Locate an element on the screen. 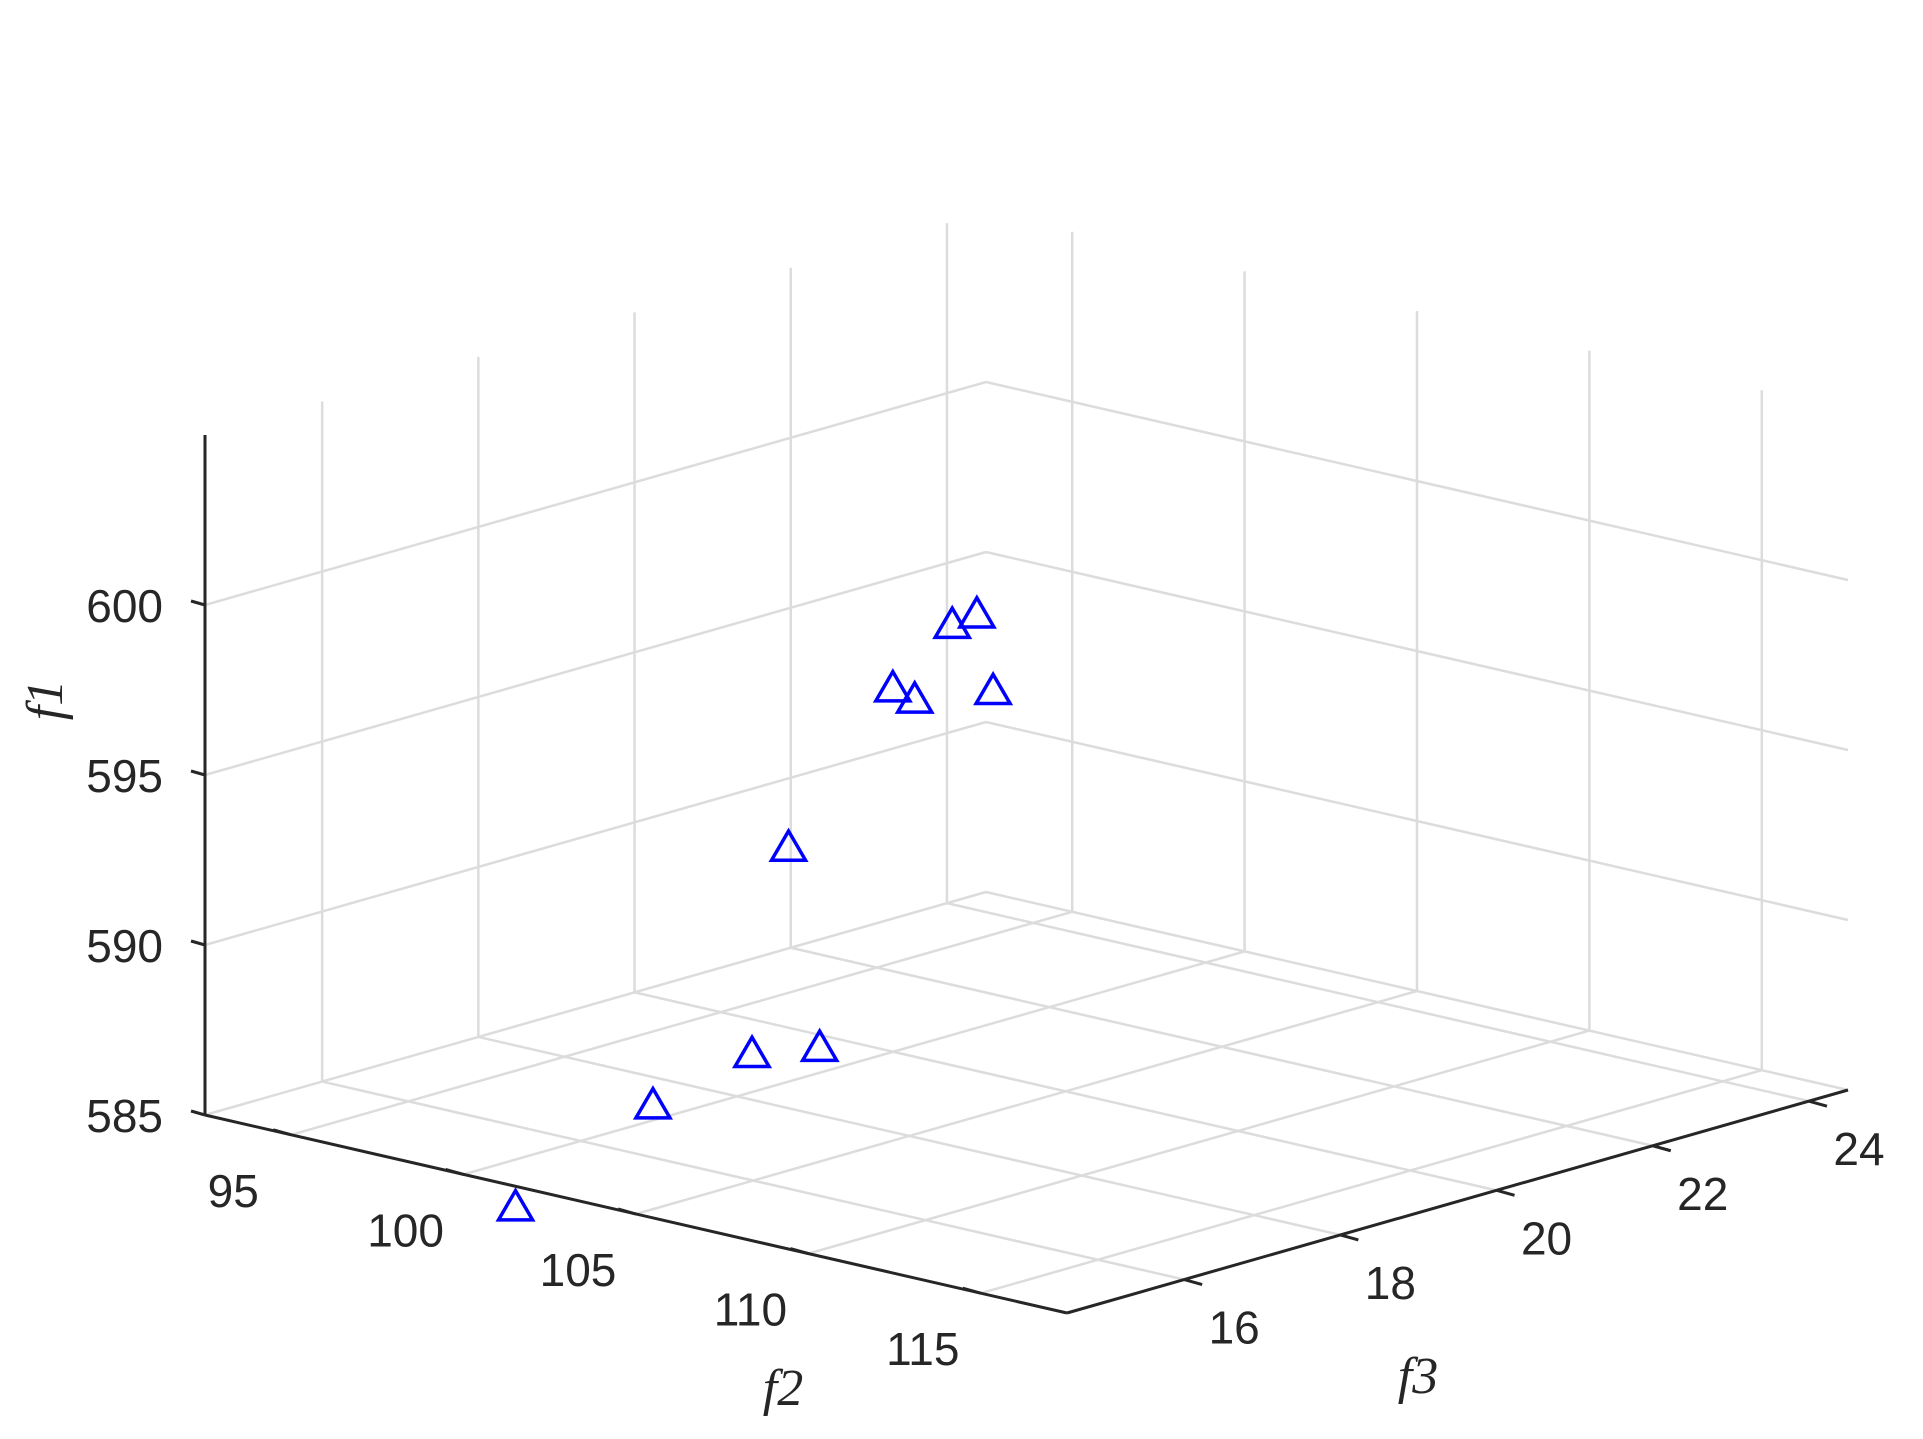 The image size is (1923, 1439). y-axis-line is located at coordinates (1457, 1201).